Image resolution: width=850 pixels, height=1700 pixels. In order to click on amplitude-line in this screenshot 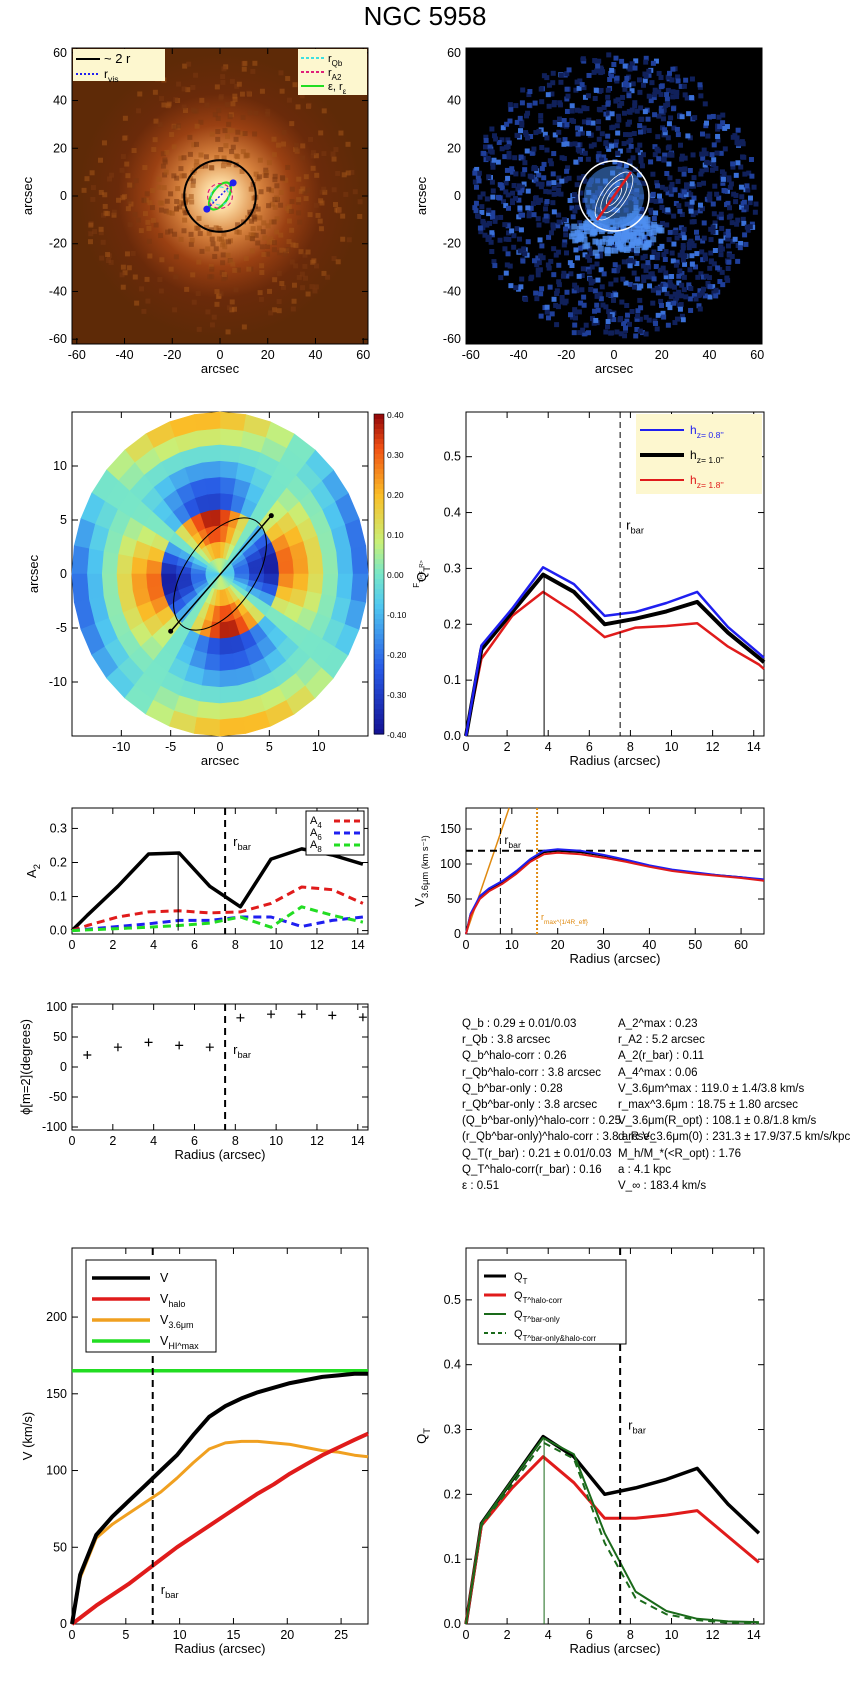, I will do `click(217, 909)`.